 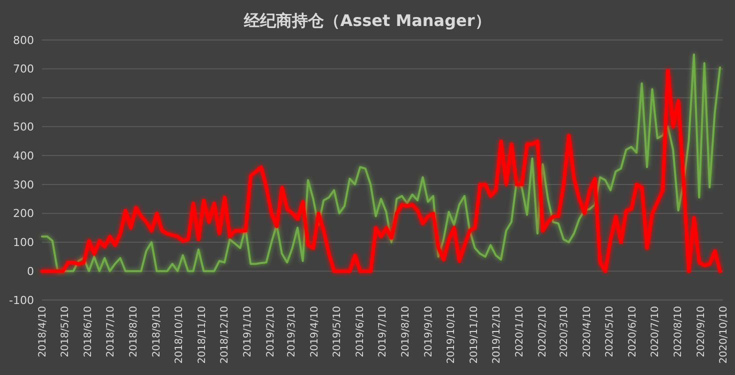 What do you see at coordinates (23, 243) in the screenshot?
I see `y-tick-label: 100` at bounding box center [23, 243].